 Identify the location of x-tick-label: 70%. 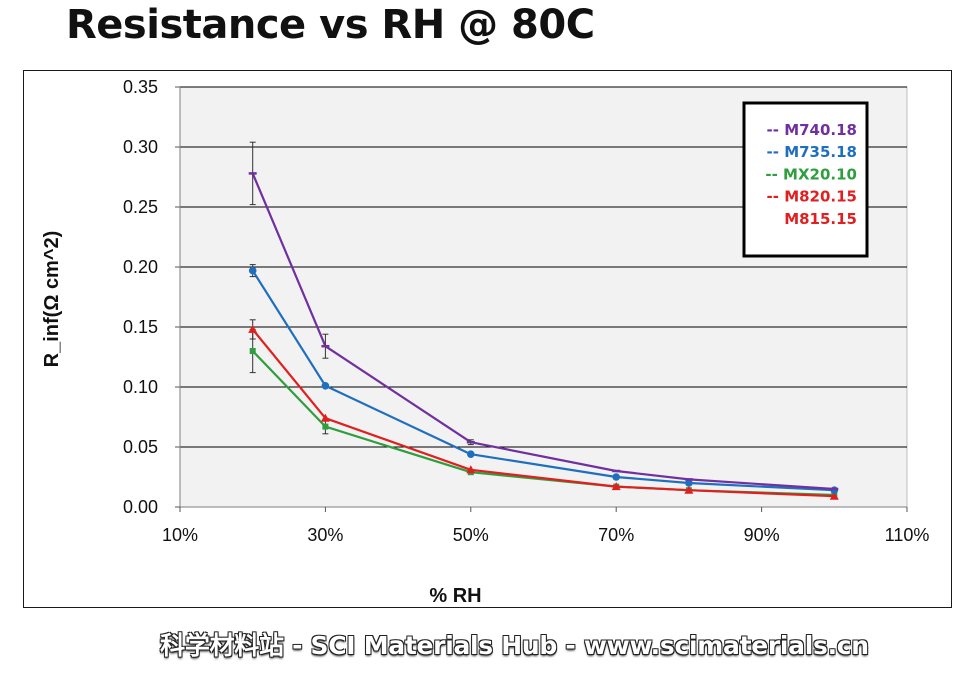
(616, 535).